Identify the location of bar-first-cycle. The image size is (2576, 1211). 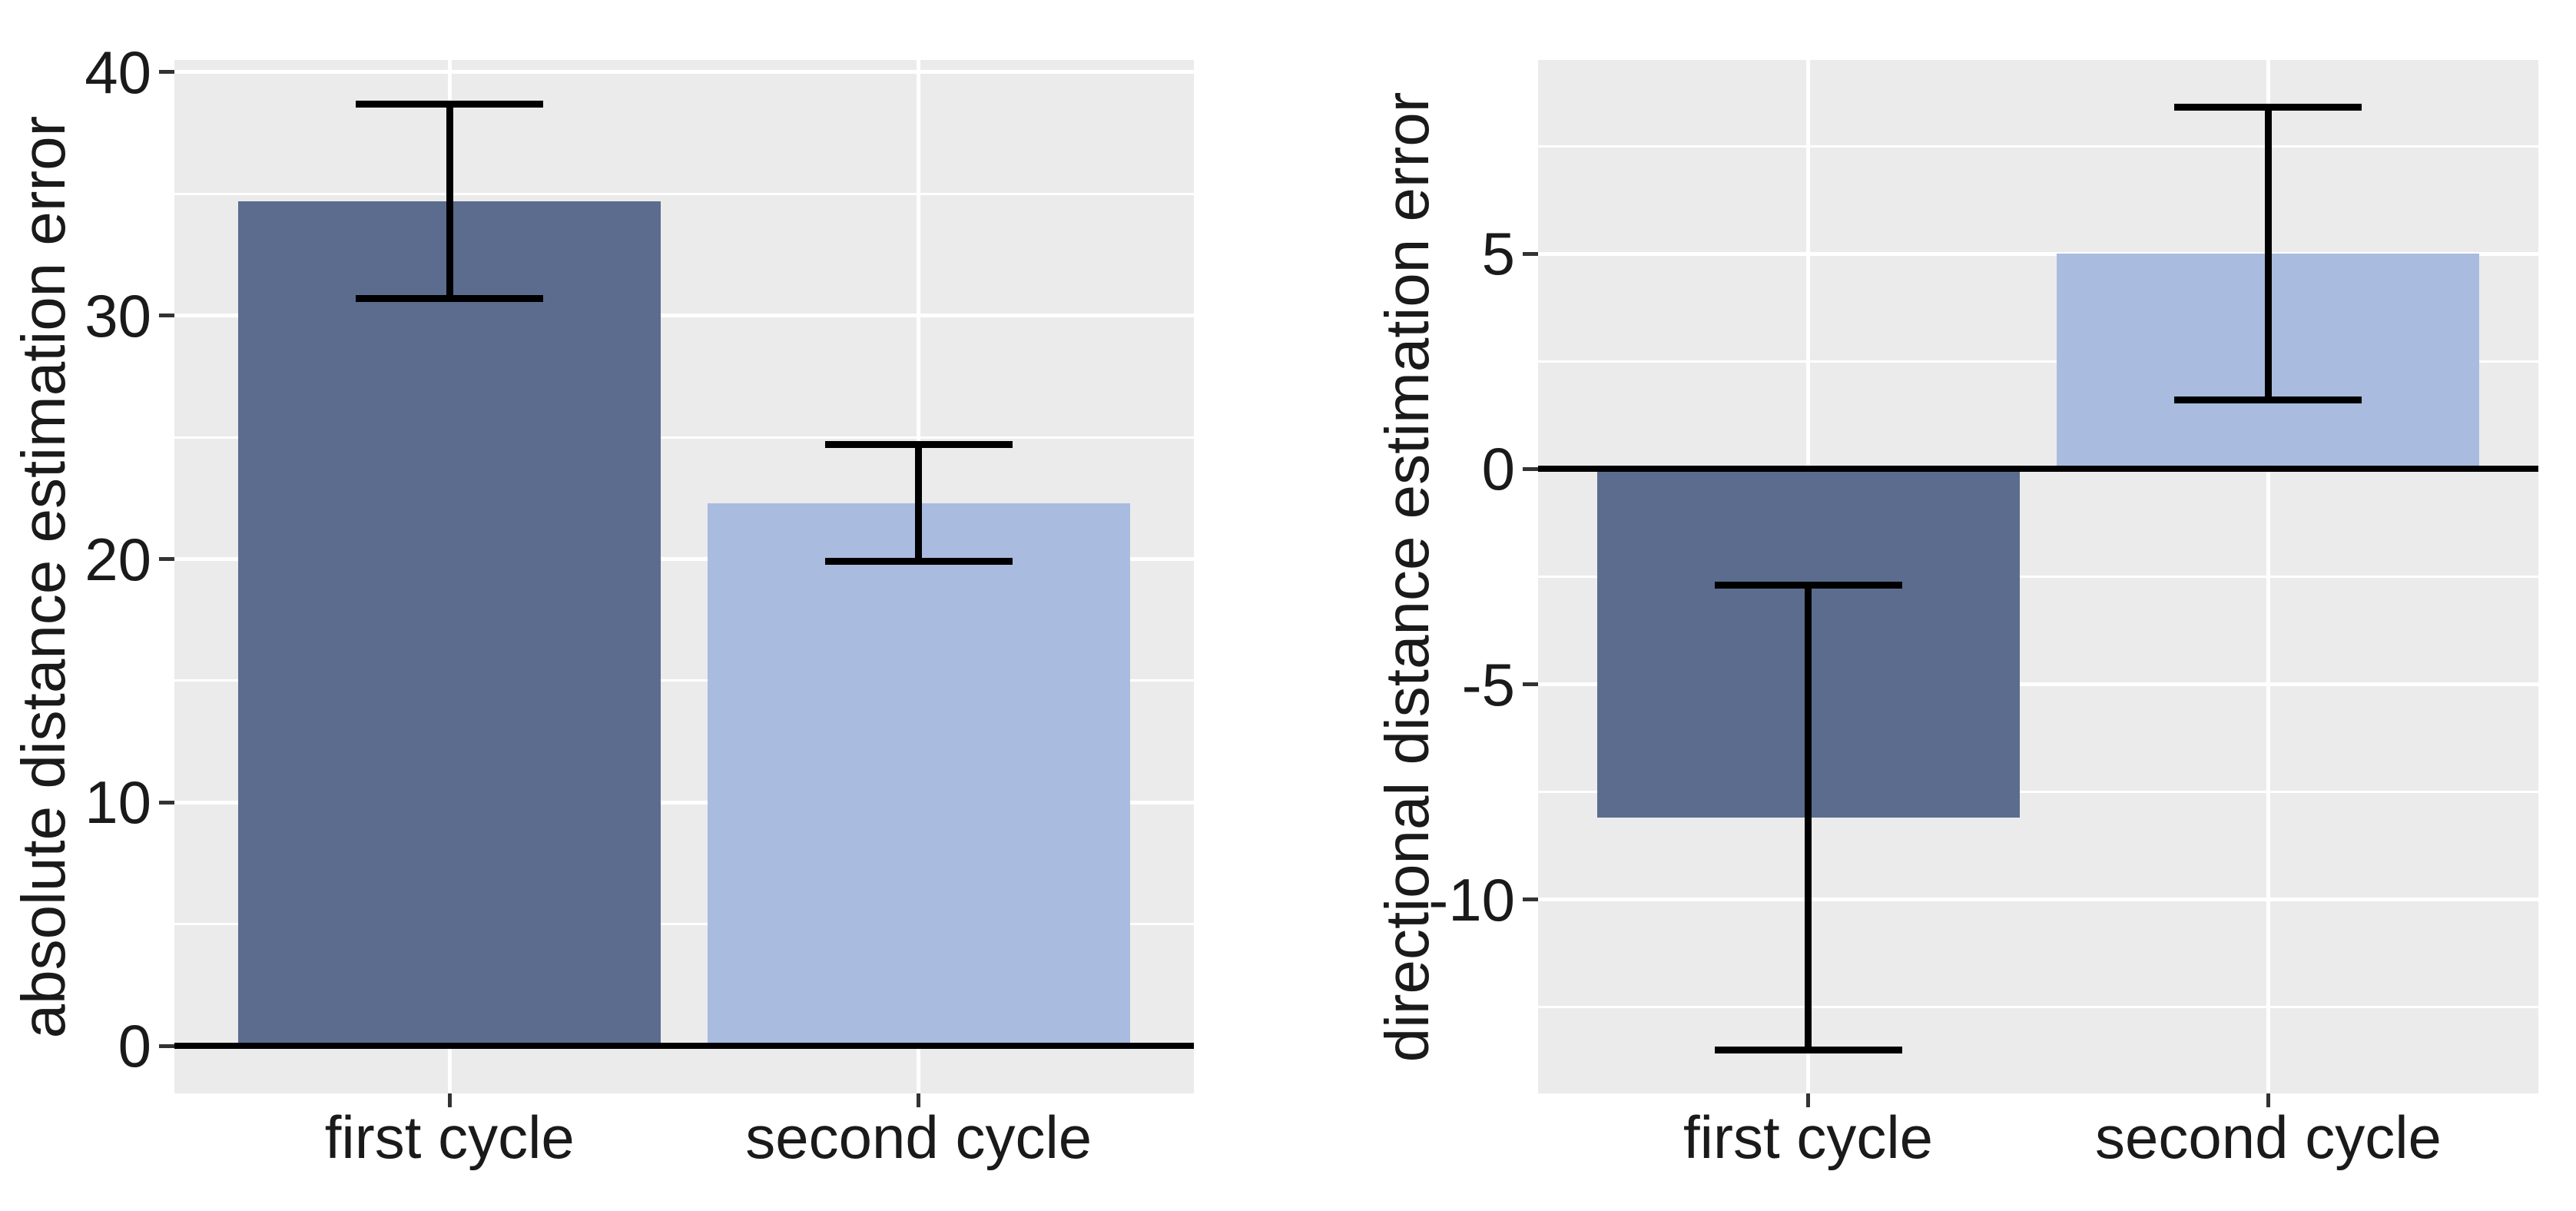
(449, 624).